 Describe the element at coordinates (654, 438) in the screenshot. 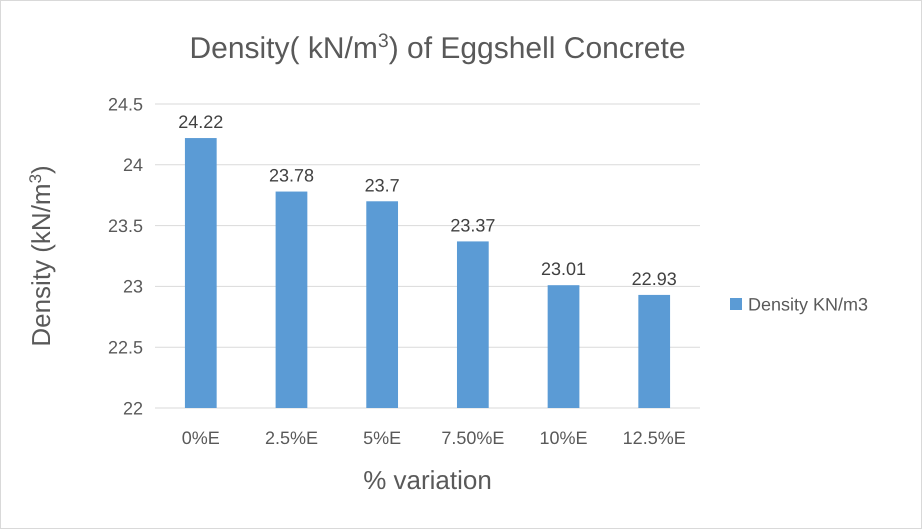

I see `x-tick-label: 12.5%E` at that location.